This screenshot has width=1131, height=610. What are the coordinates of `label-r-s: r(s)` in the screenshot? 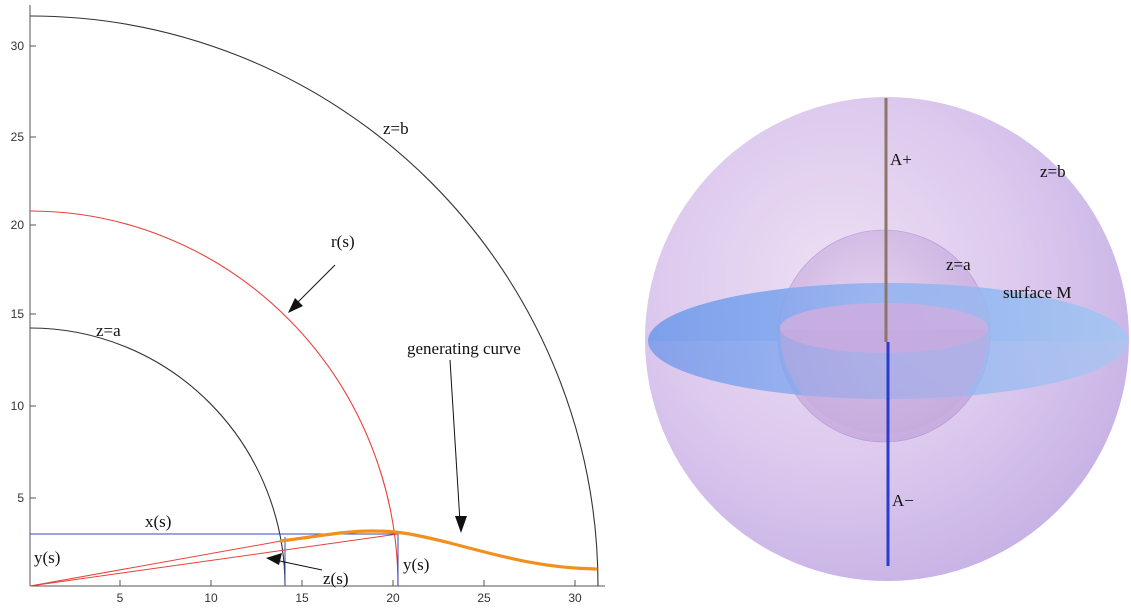 It's located at (343, 241).